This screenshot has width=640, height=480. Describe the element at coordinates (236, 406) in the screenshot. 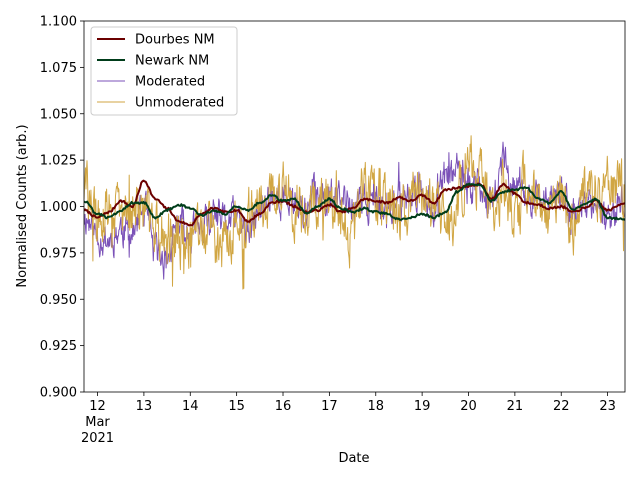

I see `x-tick-label: 15` at that location.